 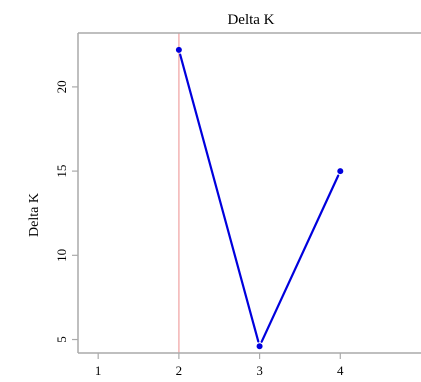 What do you see at coordinates (61, 86) in the screenshot?
I see `y-tick-label: 20` at bounding box center [61, 86].